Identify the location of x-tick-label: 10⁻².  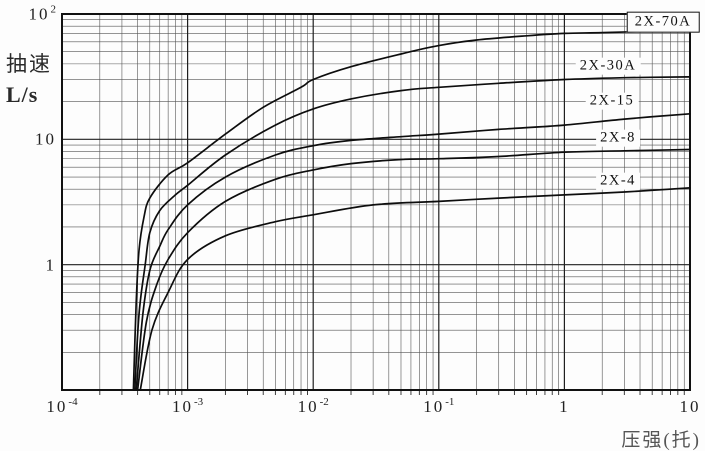
(313, 406).